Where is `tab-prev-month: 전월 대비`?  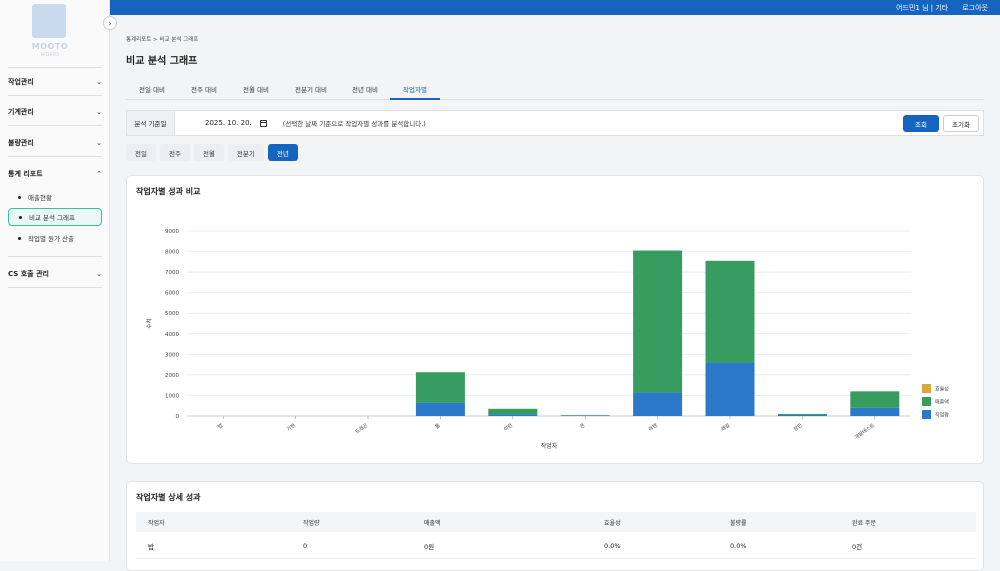
tab-prev-month: 전월 대비 is located at coordinates (256, 89).